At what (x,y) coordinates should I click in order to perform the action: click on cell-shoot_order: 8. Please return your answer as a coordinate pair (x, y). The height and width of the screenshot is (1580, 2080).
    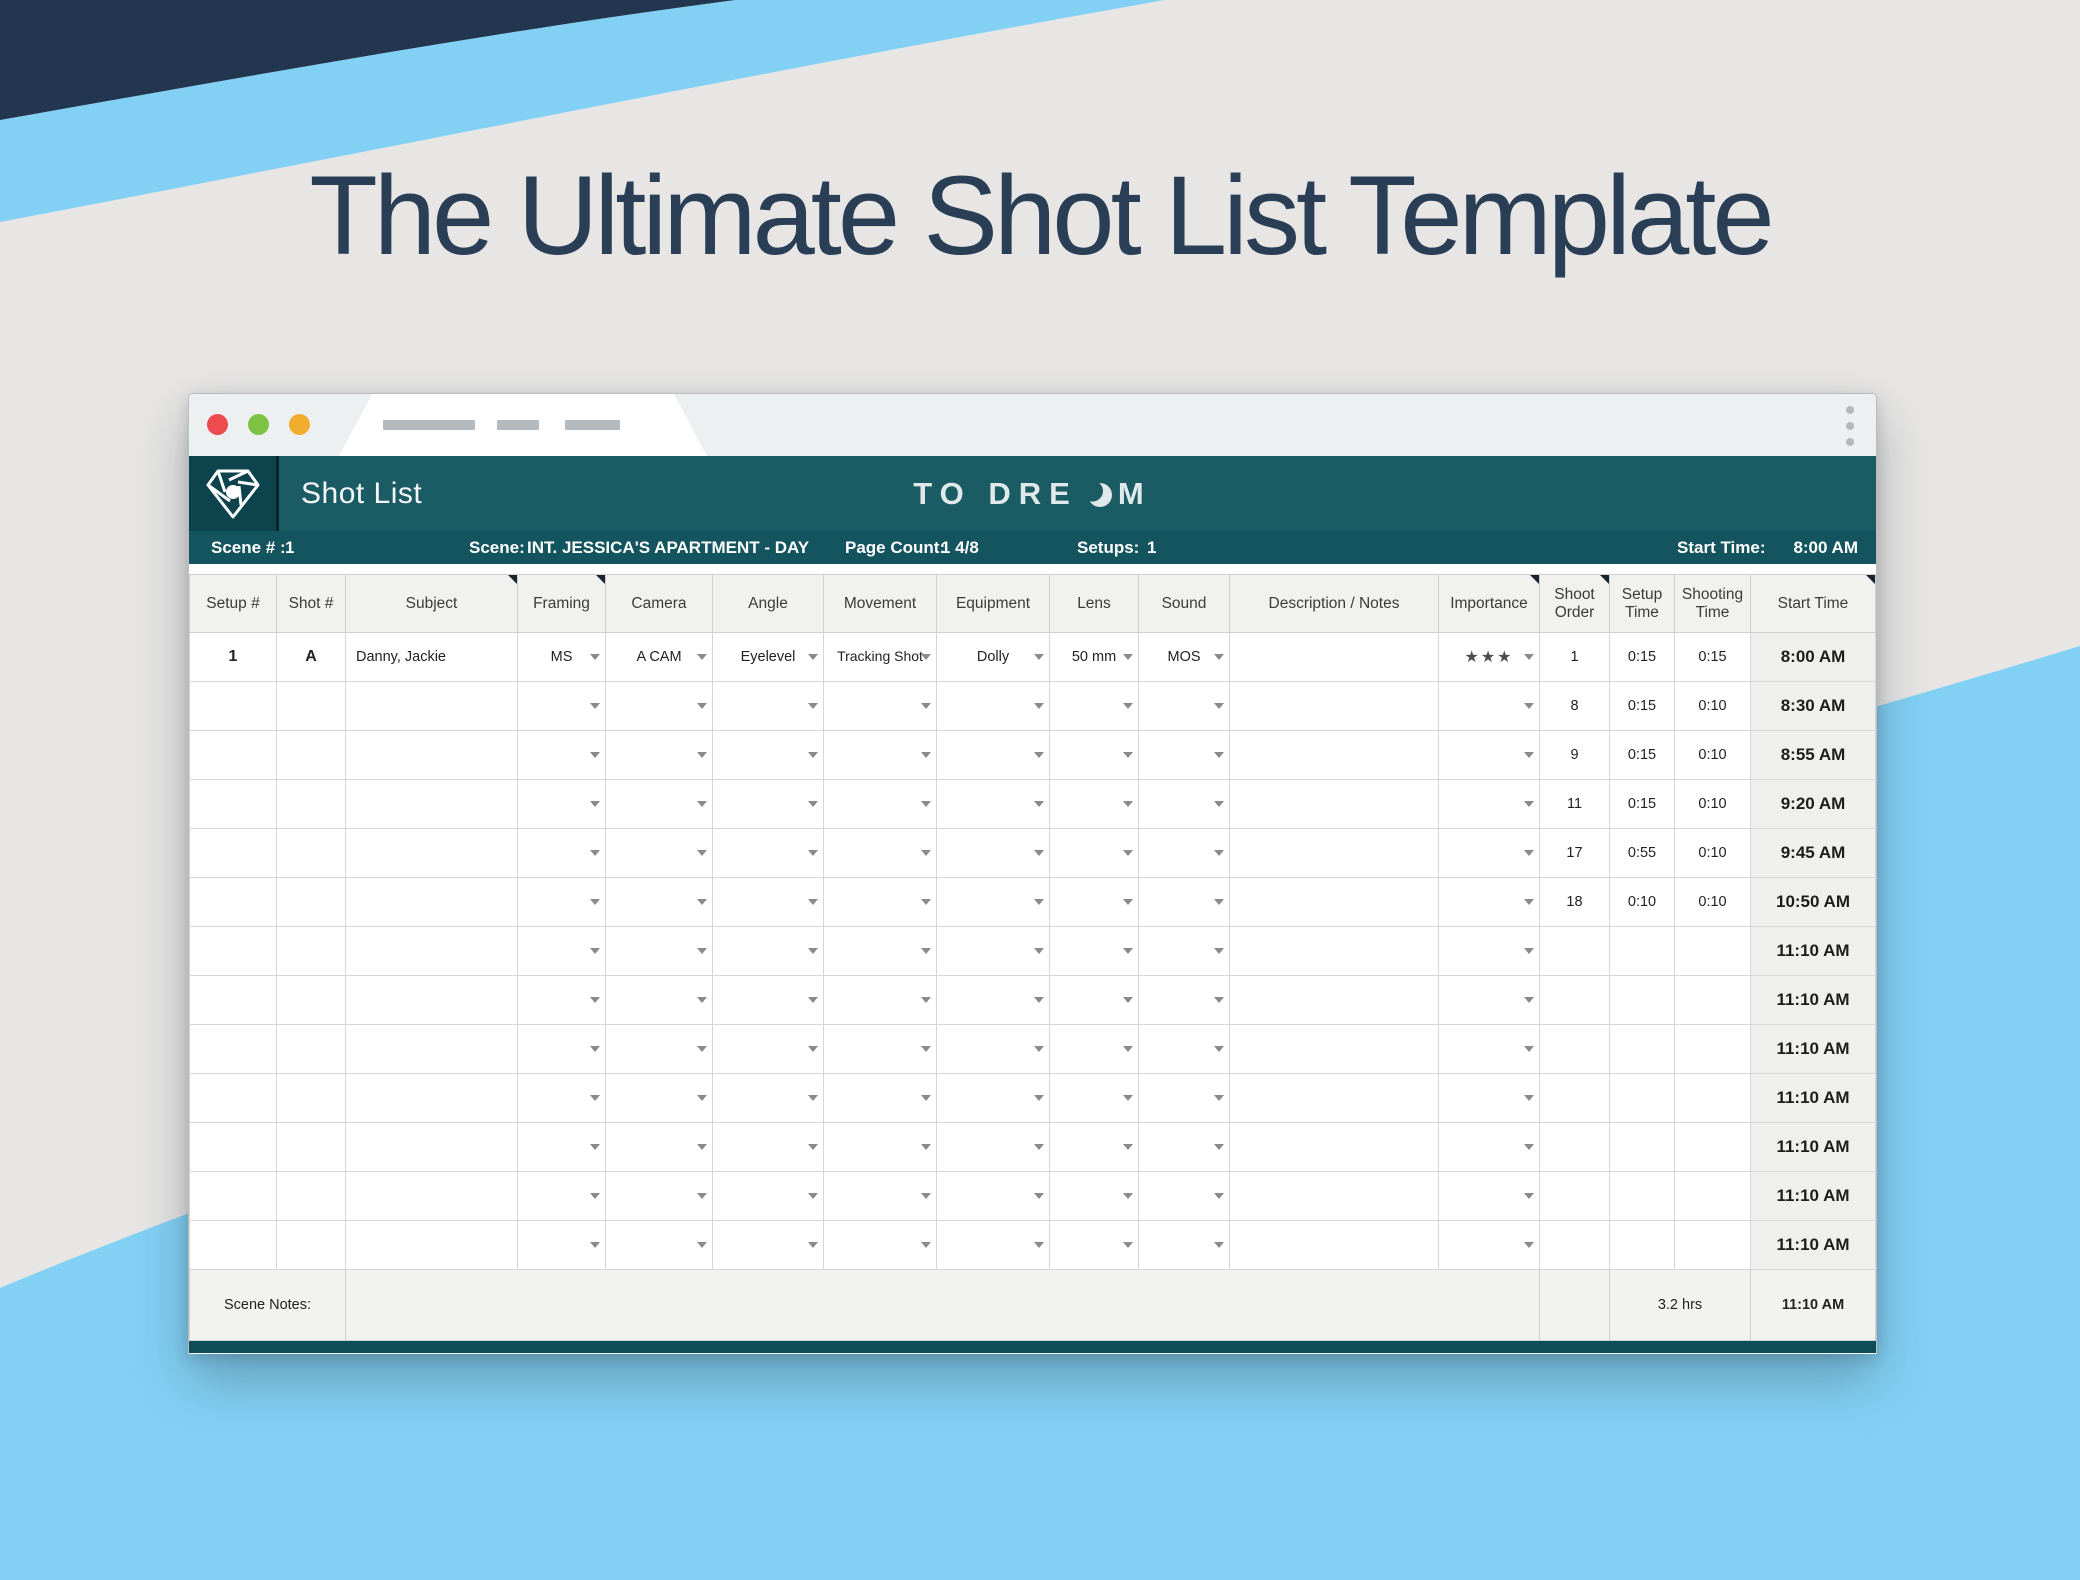
    Looking at the image, I should click on (1574, 706).